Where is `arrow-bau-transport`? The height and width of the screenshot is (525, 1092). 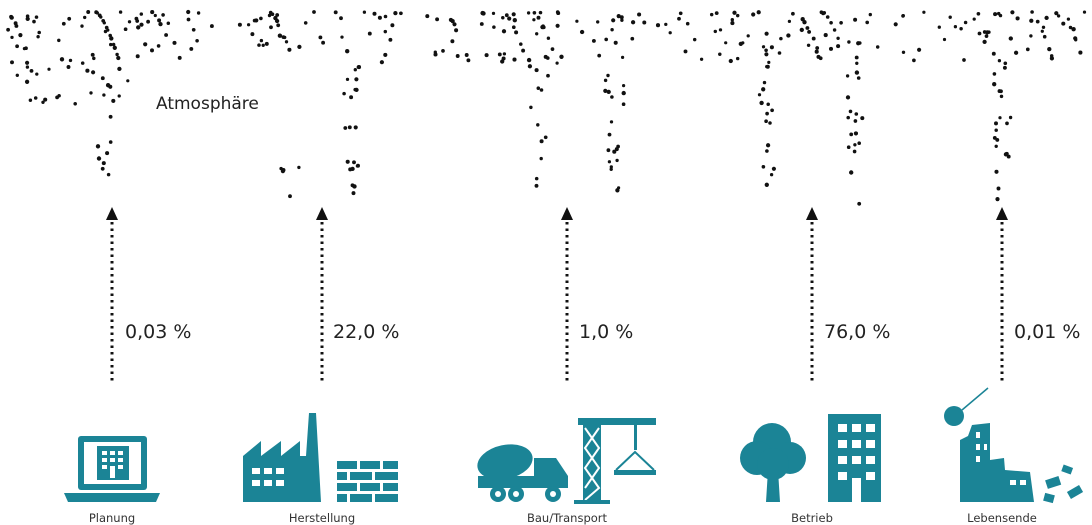
arrow-bau-transport is located at coordinates (567, 295).